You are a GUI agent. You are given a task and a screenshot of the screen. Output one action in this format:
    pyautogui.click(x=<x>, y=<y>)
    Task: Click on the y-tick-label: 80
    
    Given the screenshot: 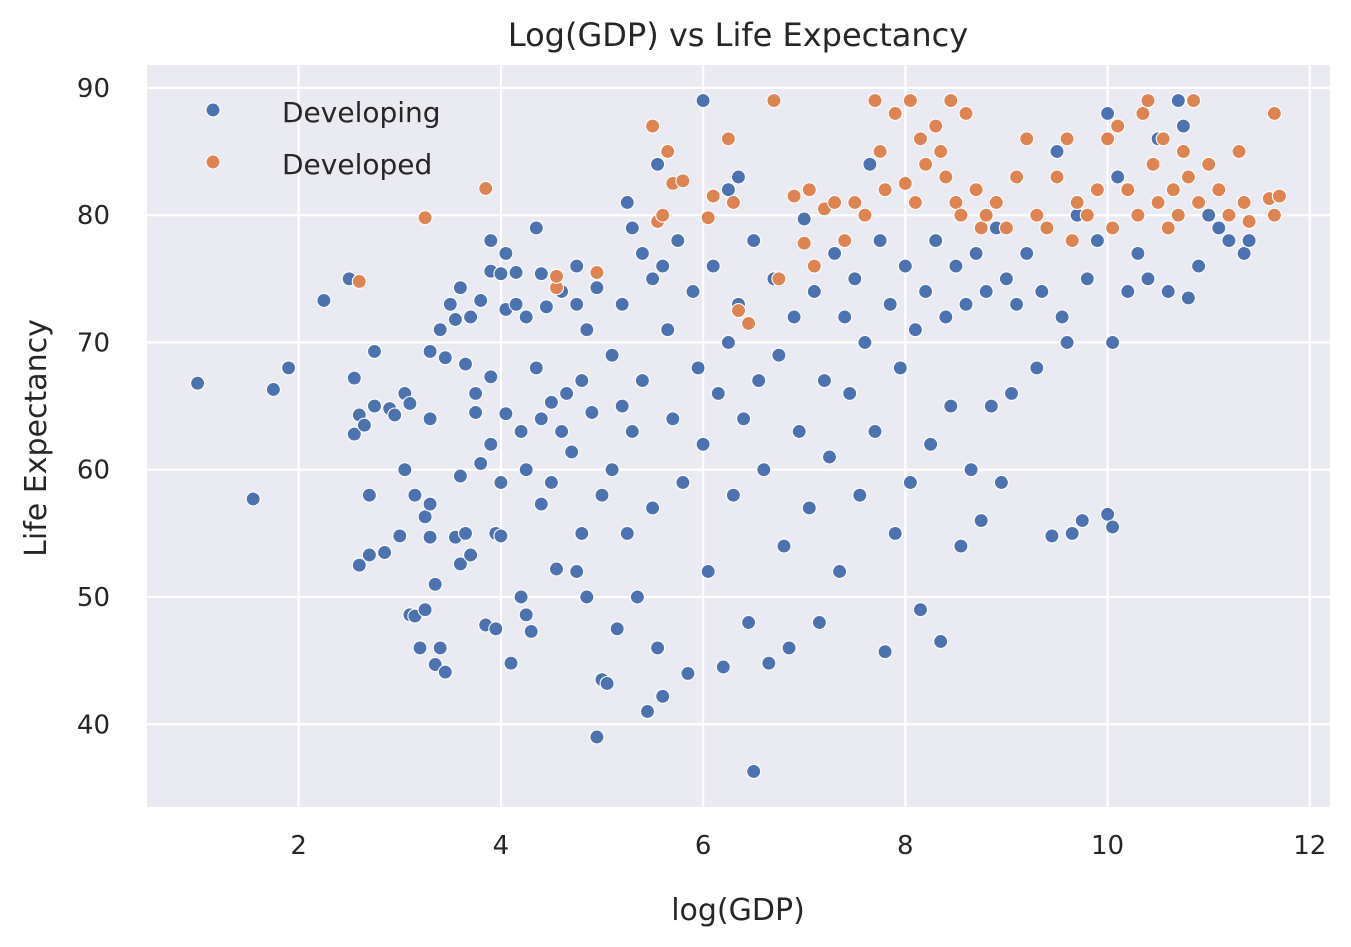 What is the action you would take?
    pyautogui.click(x=93, y=216)
    